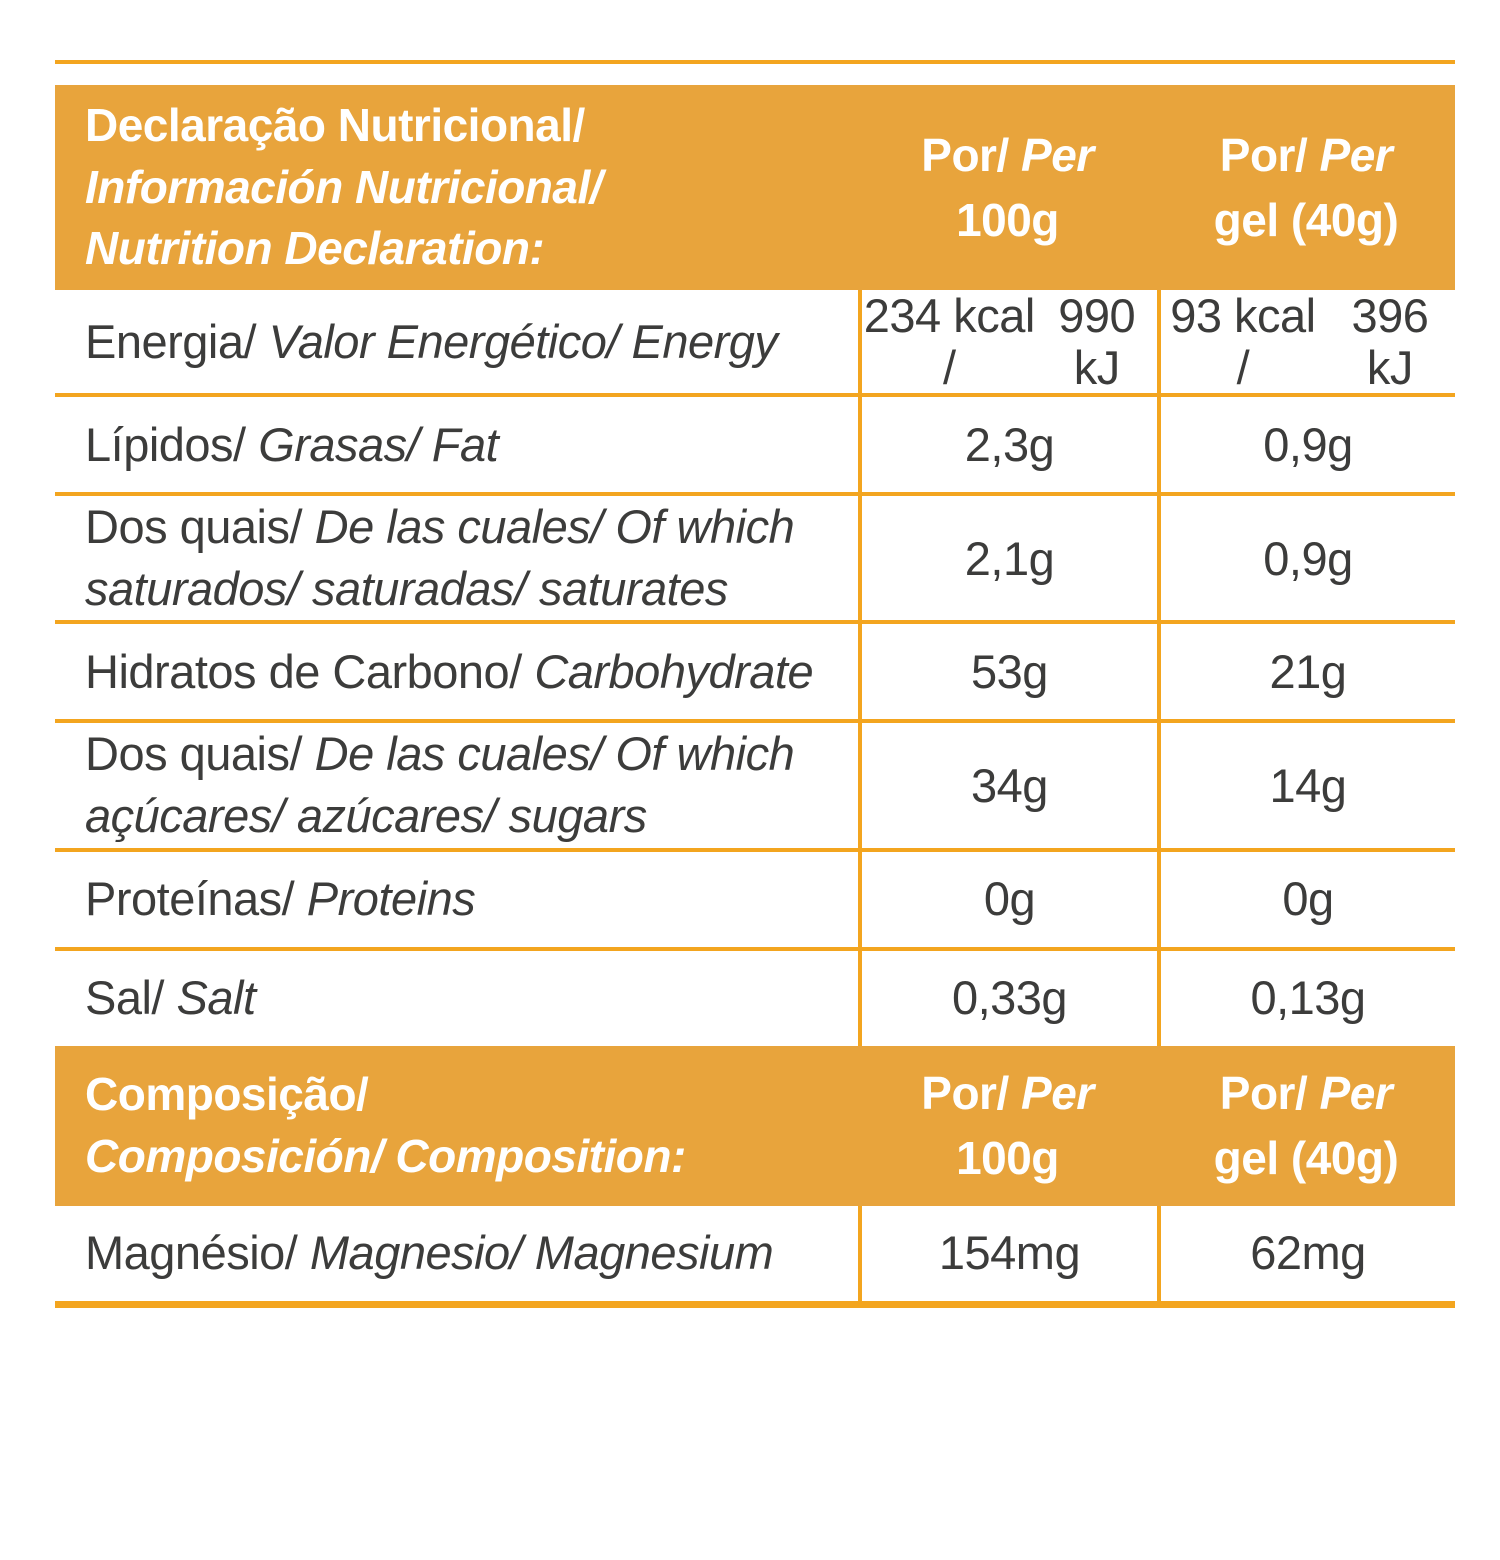 The image size is (1500, 1560). Describe the element at coordinates (406, 589) in the screenshot. I see `label-segment: saturados/ saturadas/ saturates` at that location.